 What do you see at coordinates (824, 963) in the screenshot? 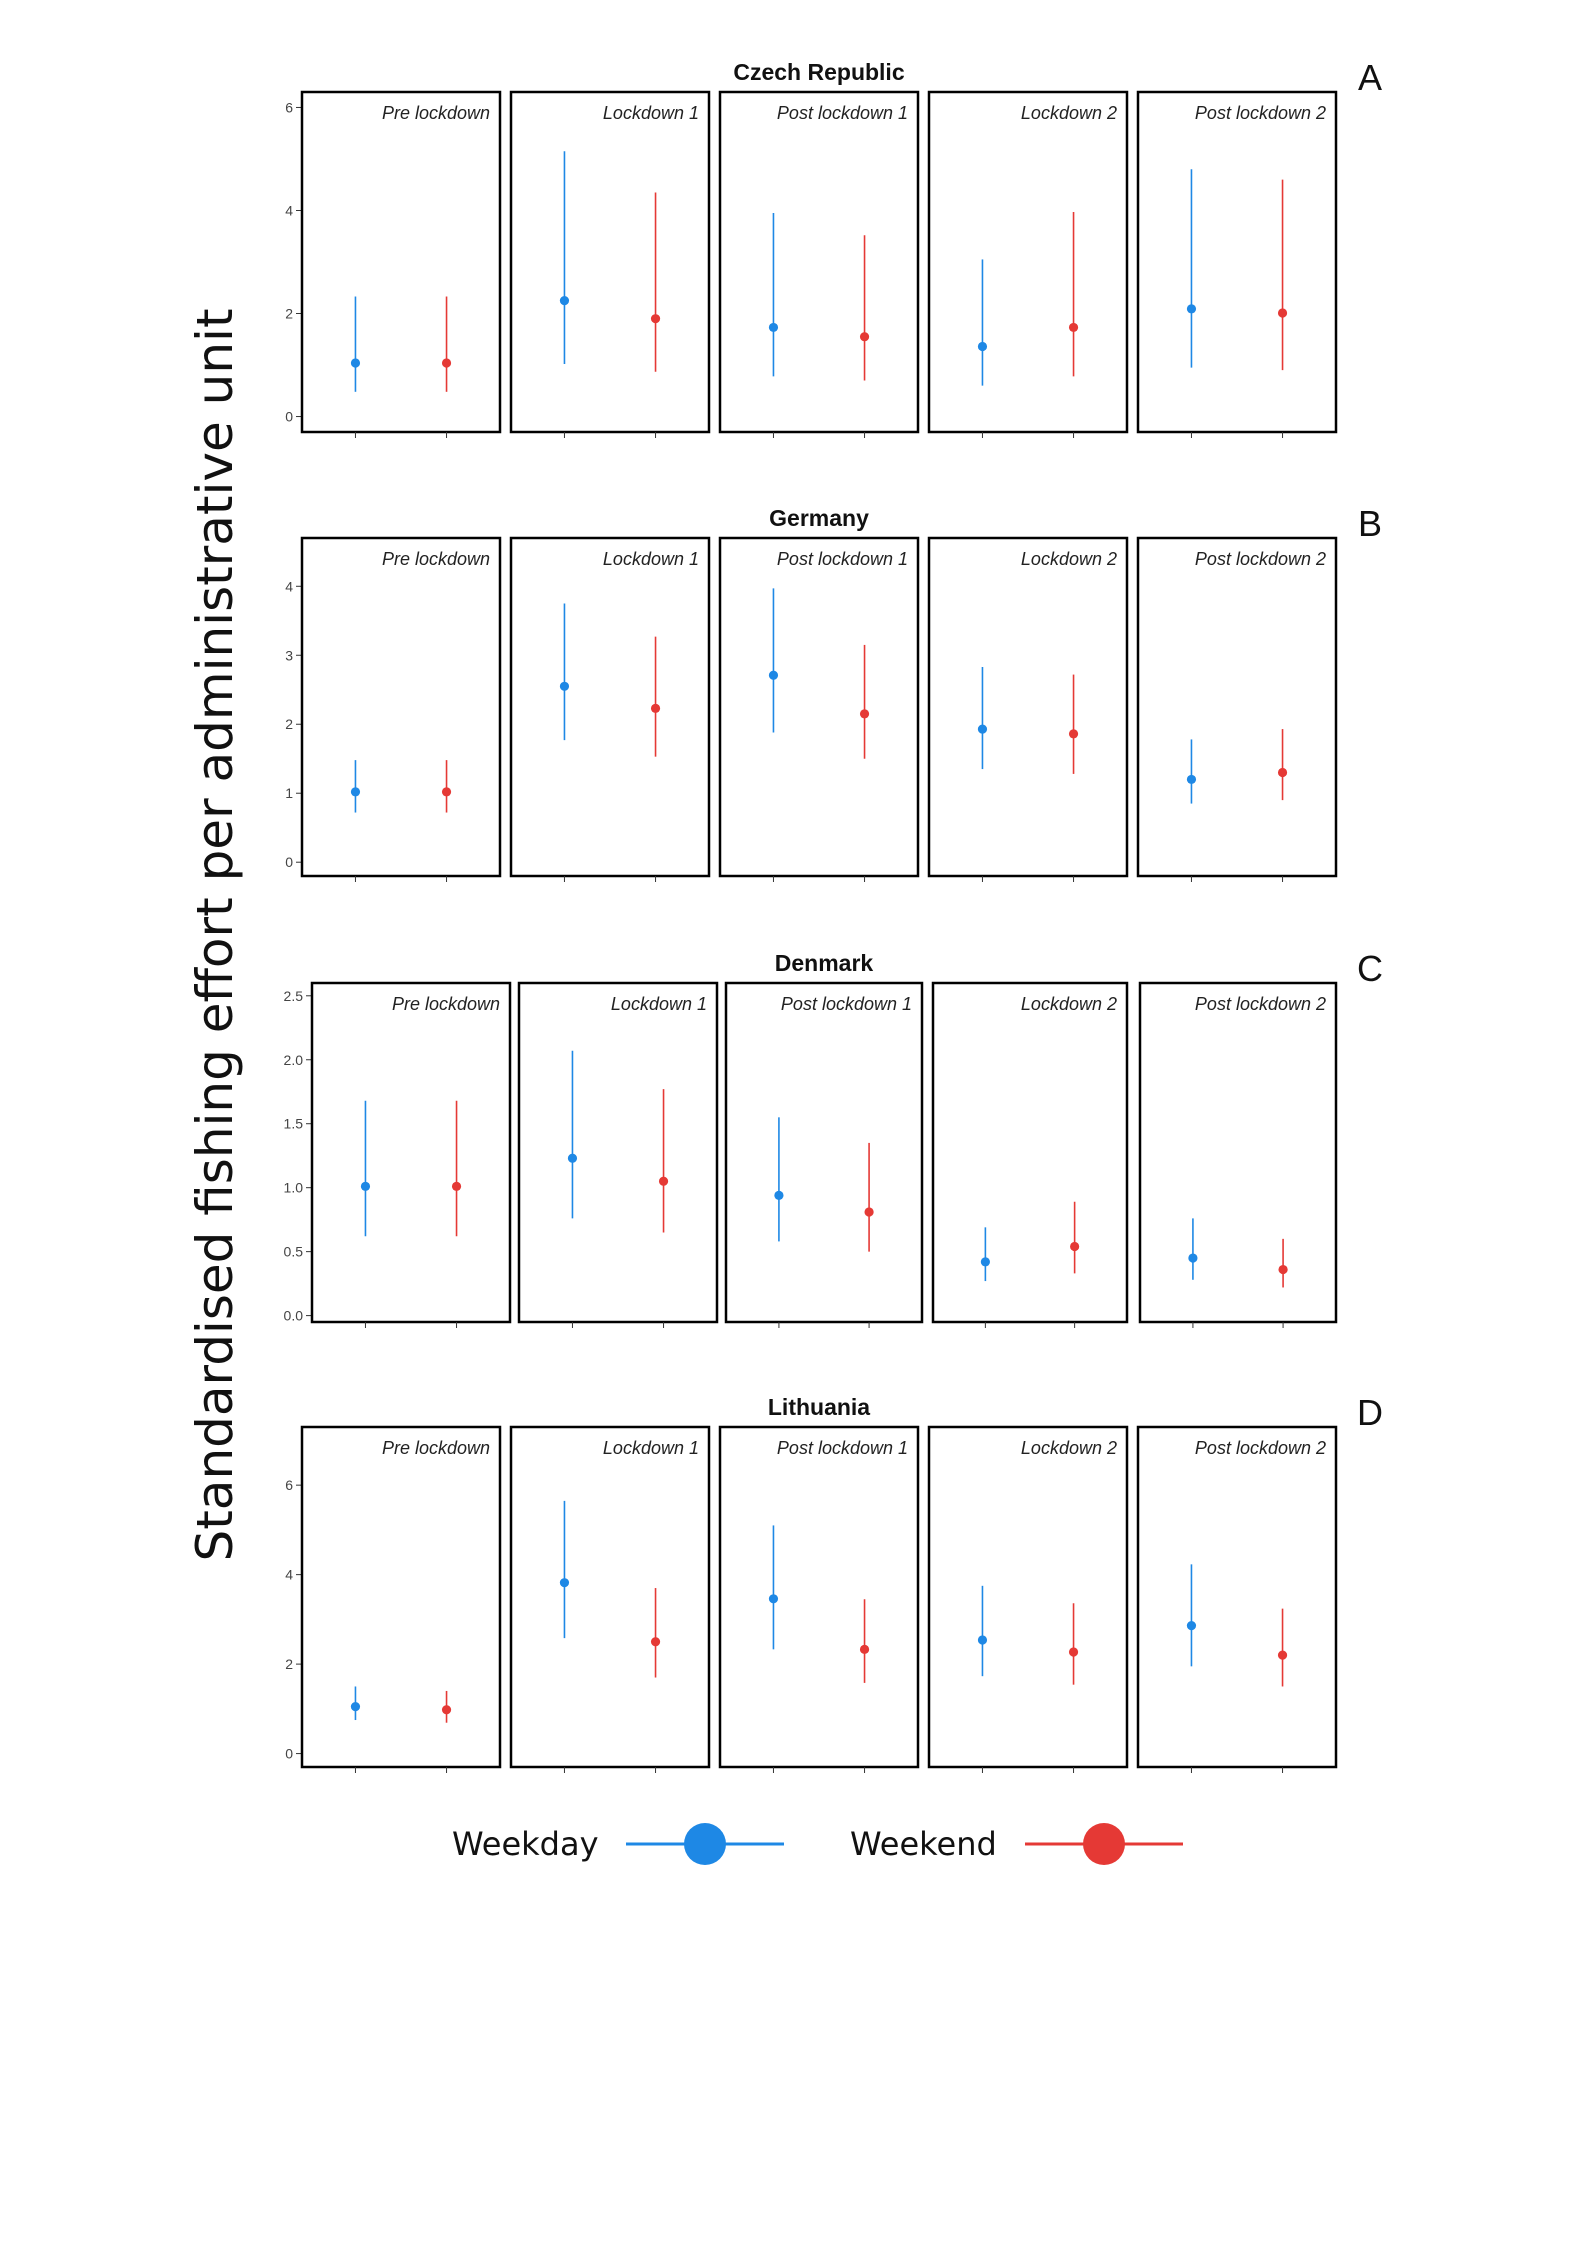
I see `chart-title: Denmark` at bounding box center [824, 963].